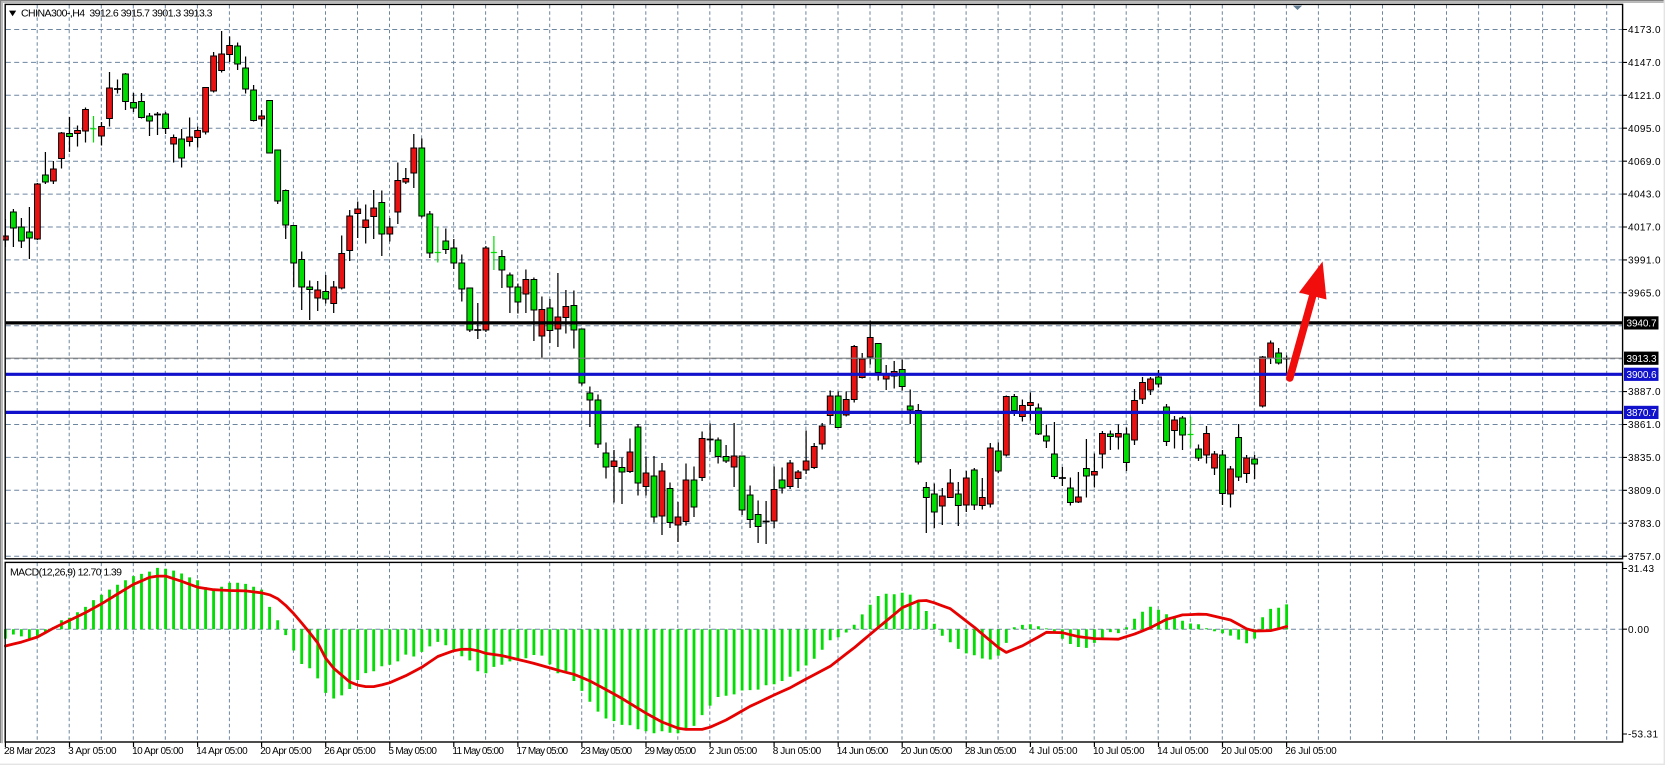 The image size is (1665, 765). I want to click on svg-text: 3940.7, so click(1642, 324).